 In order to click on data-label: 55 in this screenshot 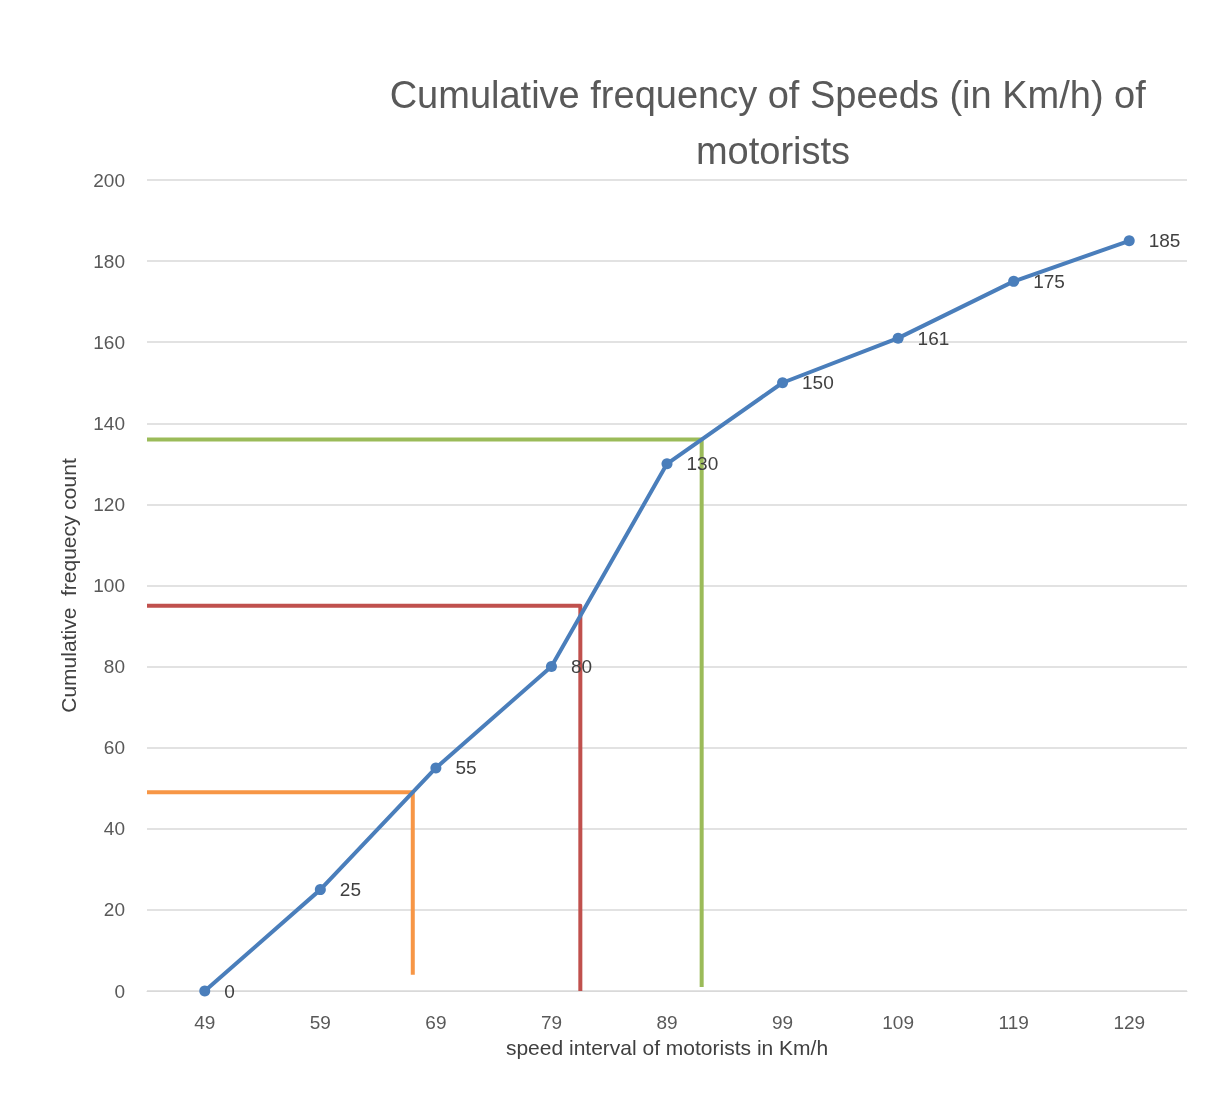, I will do `click(466, 768)`.